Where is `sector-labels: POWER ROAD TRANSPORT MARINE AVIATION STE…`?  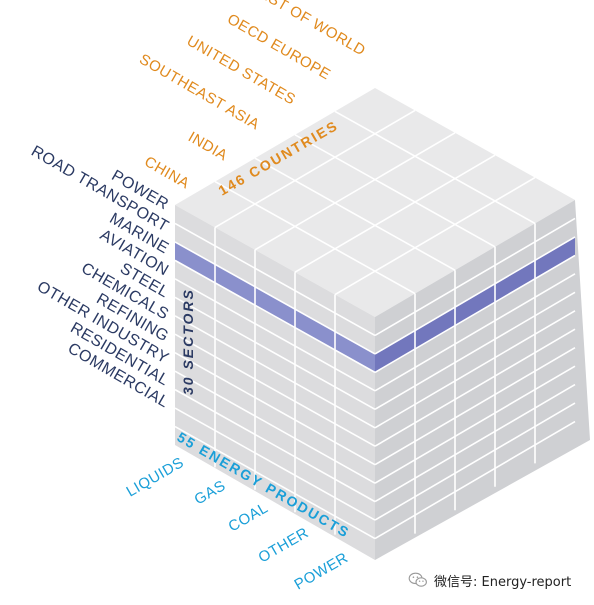
sector-labels: POWER ROAD TRANSPORT MARINE AVIATION STE… is located at coordinates (99, 277).